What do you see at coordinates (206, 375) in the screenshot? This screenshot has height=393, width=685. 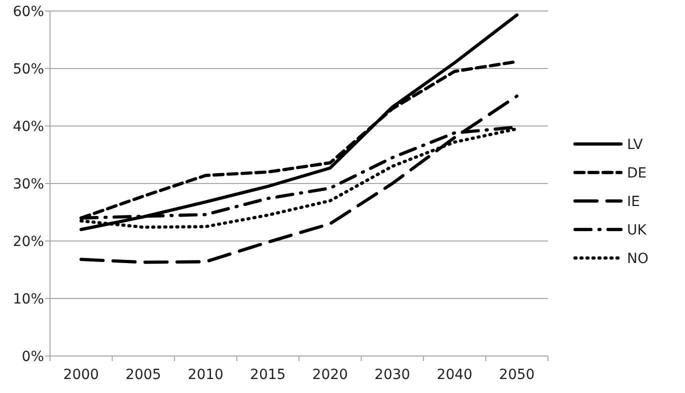 I see `x-tick-label: 2010` at bounding box center [206, 375].